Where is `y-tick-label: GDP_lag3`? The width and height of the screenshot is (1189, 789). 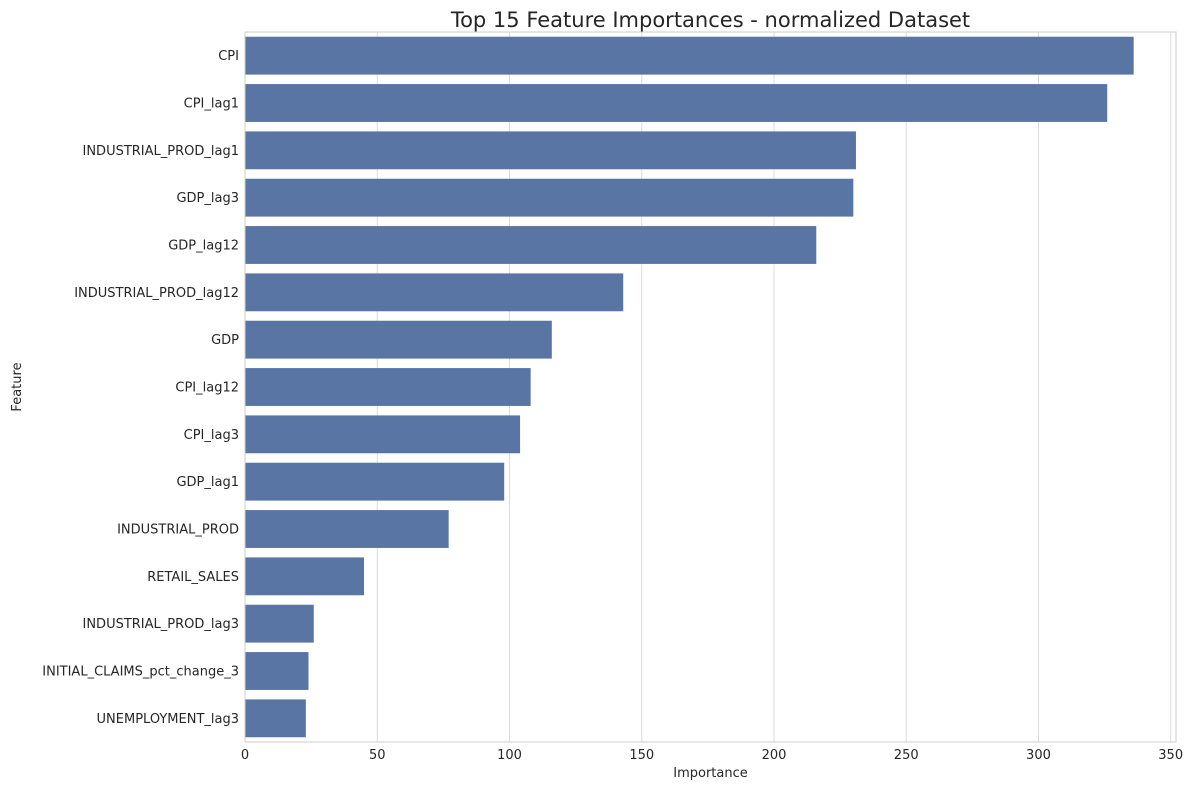 y-tick-label: GDP_lag3 is located at coordinates (207, 198).